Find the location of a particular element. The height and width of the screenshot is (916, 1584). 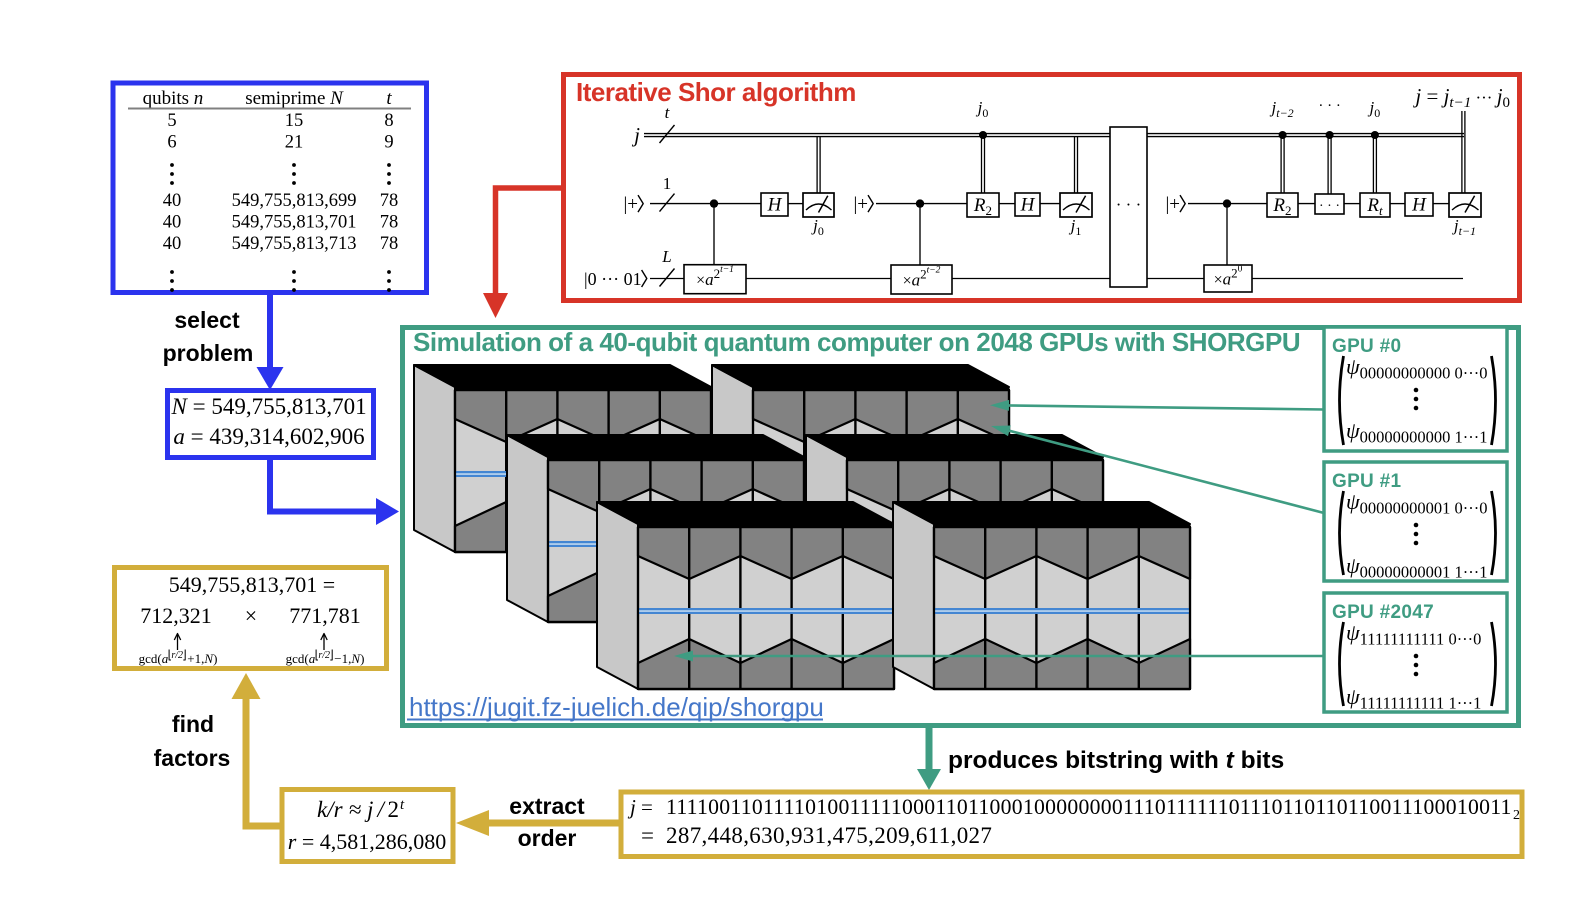

svg-text: k/r is located at coordinates (330, 809).